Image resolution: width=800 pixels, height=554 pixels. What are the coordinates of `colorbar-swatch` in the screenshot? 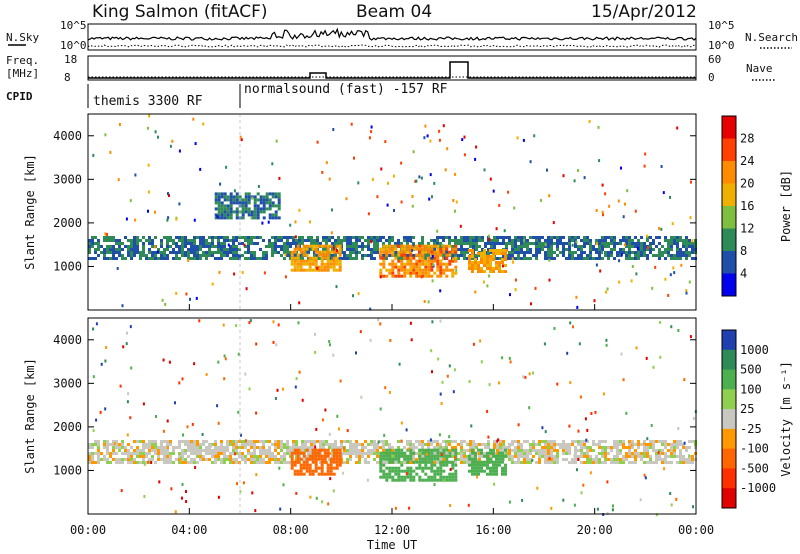 It's located at (729, 262).